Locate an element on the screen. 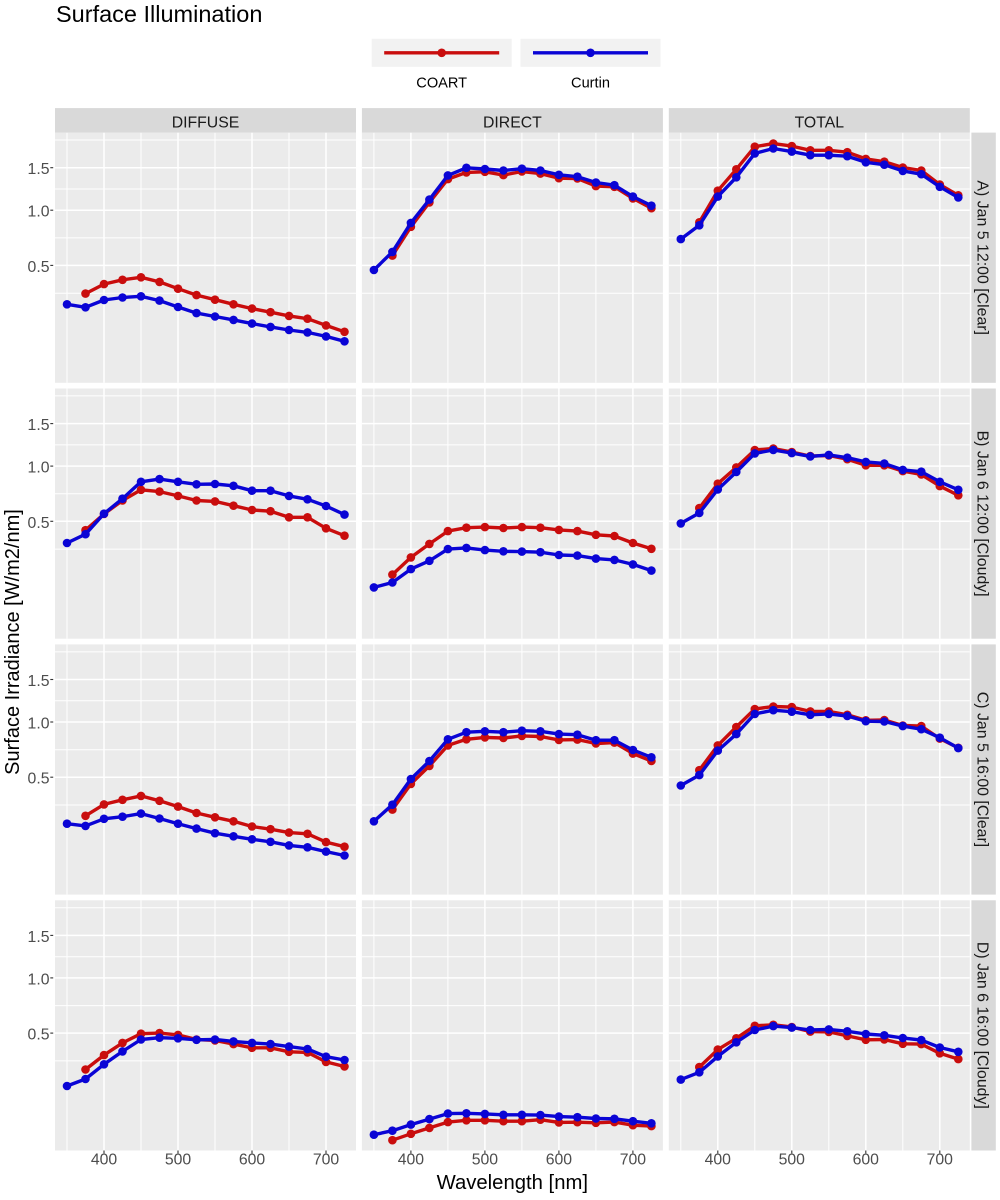  svg-text: D) Jan 6 16:00 [Cloudy] is located at coordinates (982, 1025).